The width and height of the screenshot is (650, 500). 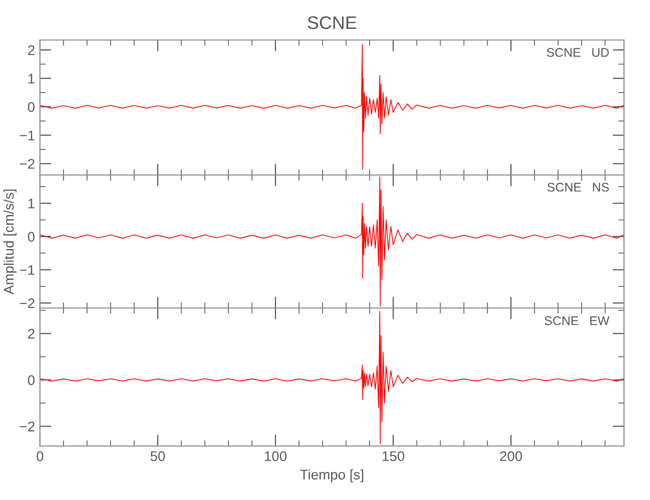 What do you see at coordinates (332, 23) in the screenshot?
I see `chart-title: SCNE` at bounding box center [332, 23].